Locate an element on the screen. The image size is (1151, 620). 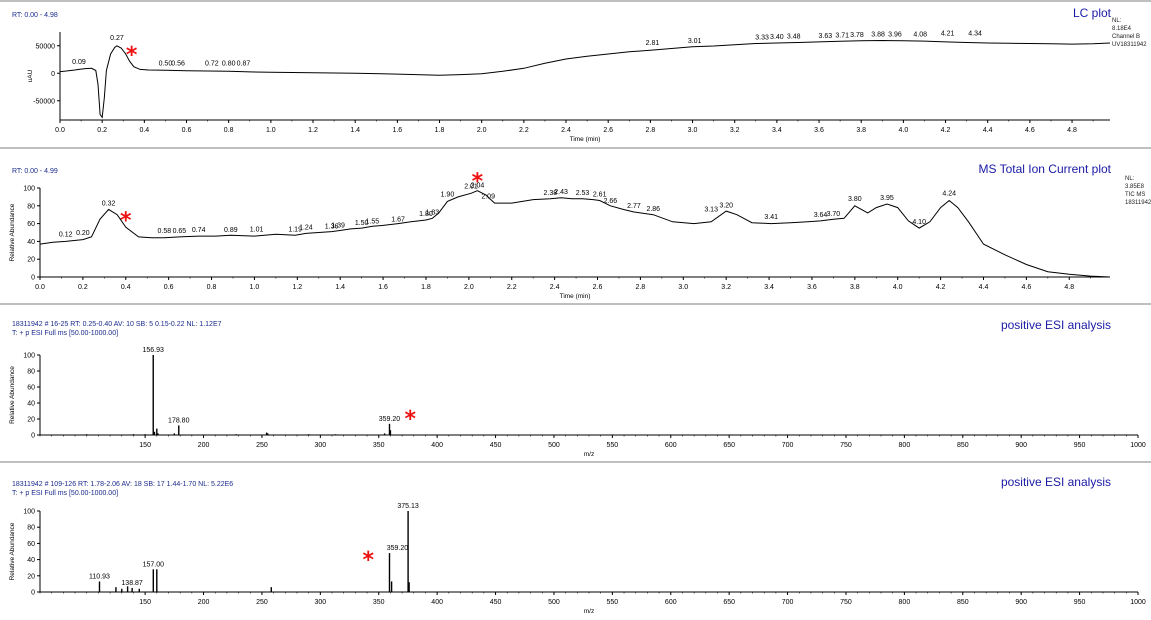
ms2-y-axis-label: Relative Abundance is located at coordinates (12, 551).